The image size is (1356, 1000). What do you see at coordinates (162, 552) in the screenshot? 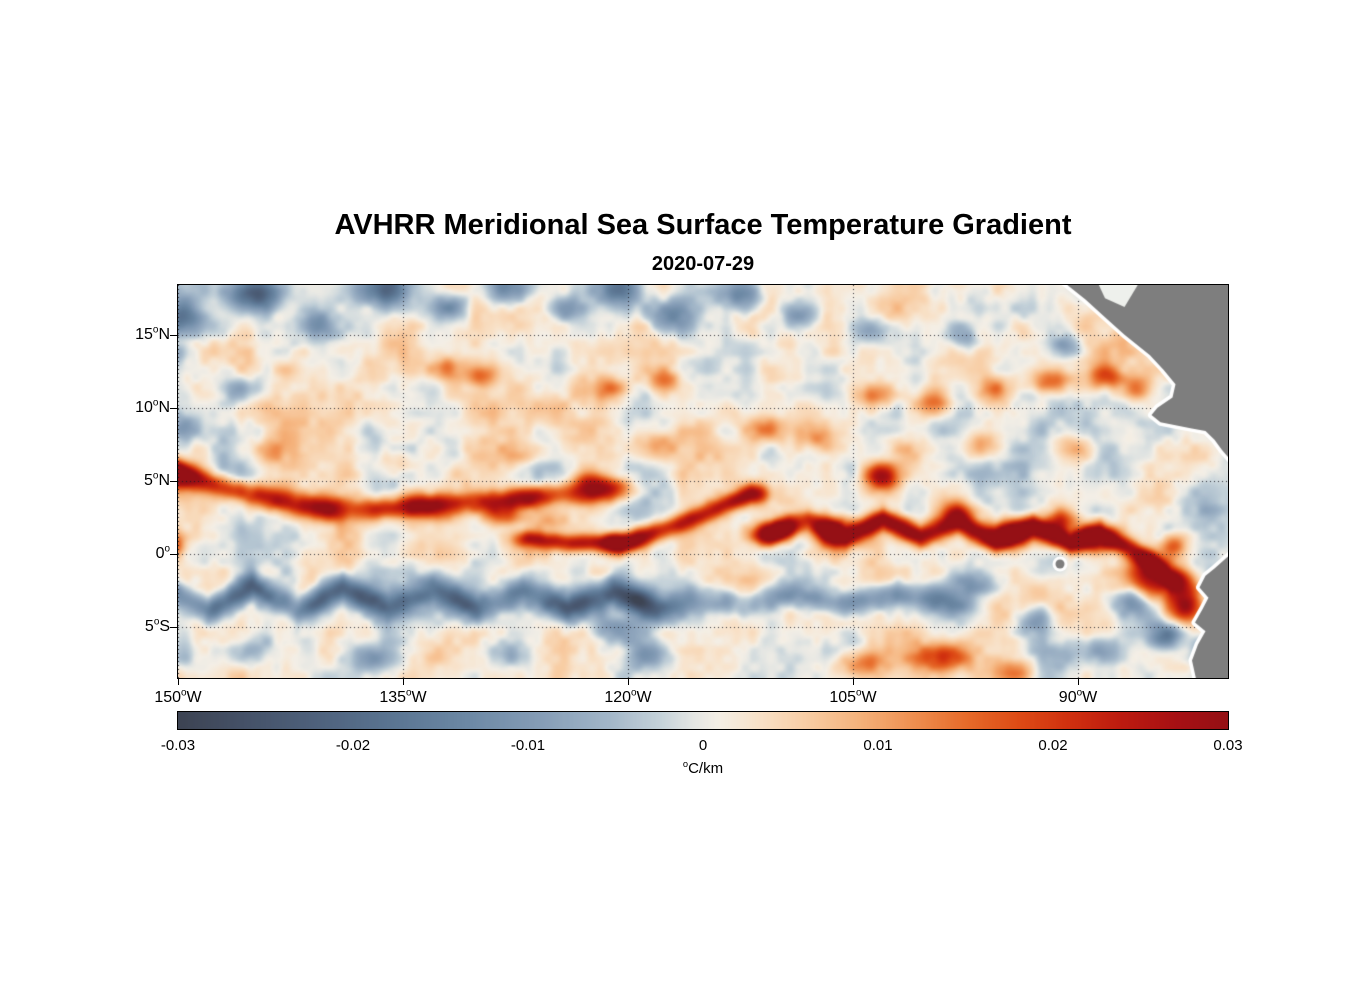
I see `y-tick-label: 0o` at bounding box center [162, 552].